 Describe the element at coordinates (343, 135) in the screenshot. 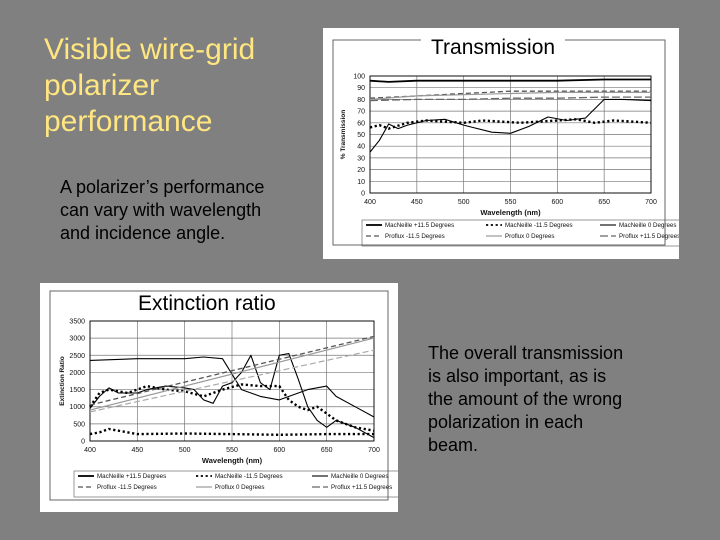

I see `y-axis-label: % Transmission` at that location.